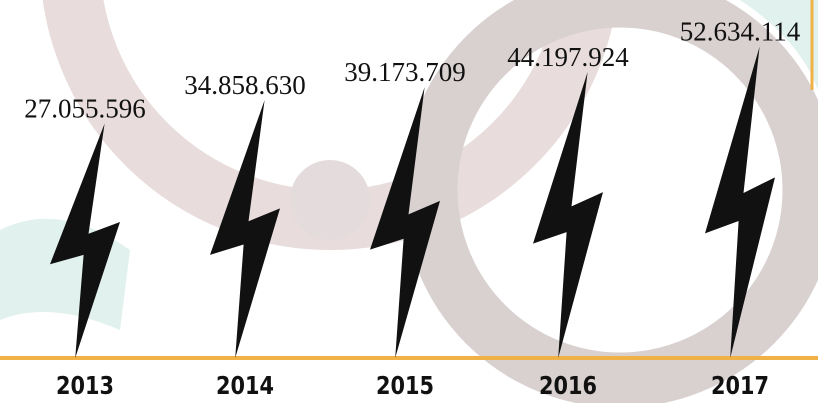 The image size is (818, 403). What do you see at coordinates (245, 85) in the screenshot?
I see `value-label: 34.858.630` at bounding box center [245, 85].